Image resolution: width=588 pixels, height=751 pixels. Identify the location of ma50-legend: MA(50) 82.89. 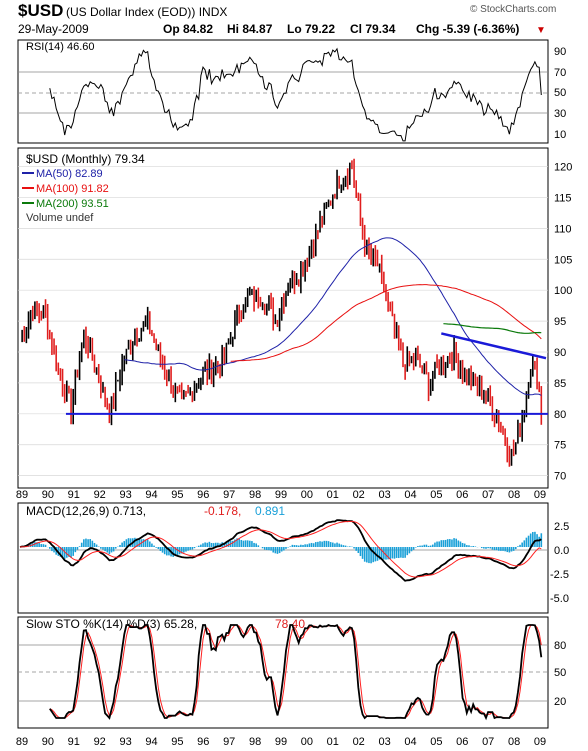
(69, 174).